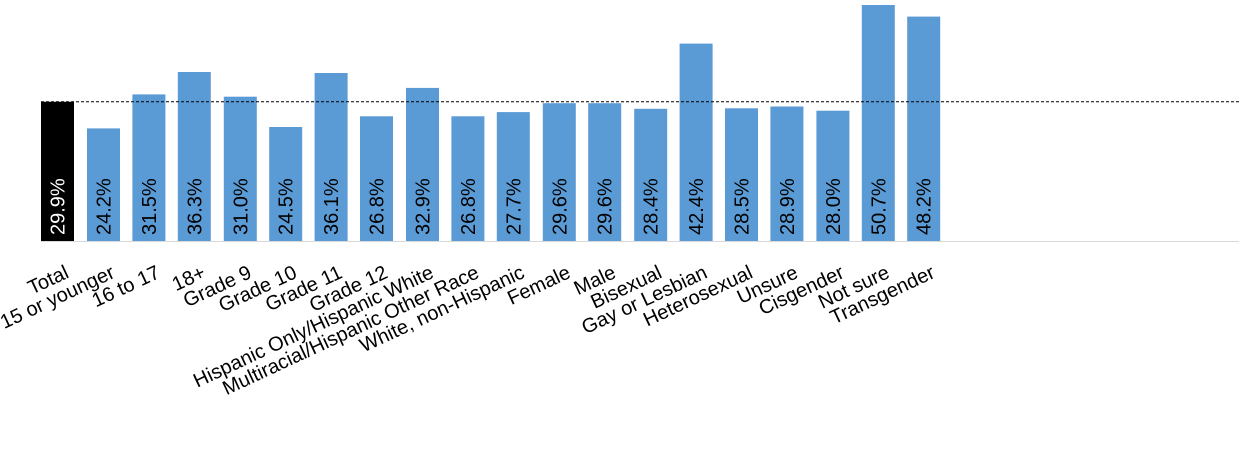 Image resolution: width=1239 pixels, height=456 pixels. What do you see at coordinates (559, 172) in the screenshot?
I see `bar-female` at bounding box center [559, 172].